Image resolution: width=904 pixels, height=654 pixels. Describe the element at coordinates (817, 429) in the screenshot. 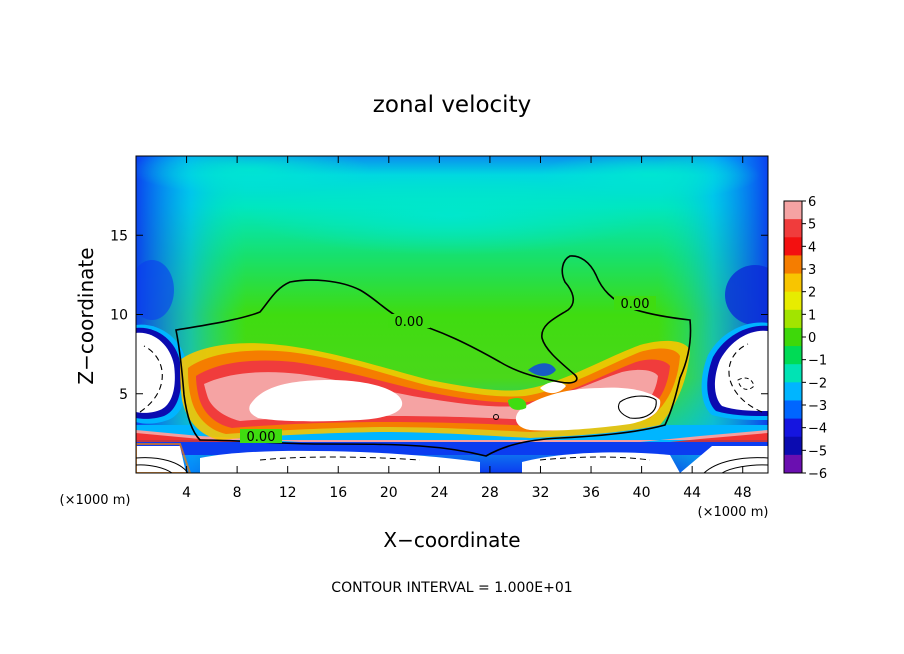

I see `colorbar-tick-label: −4` at that location.